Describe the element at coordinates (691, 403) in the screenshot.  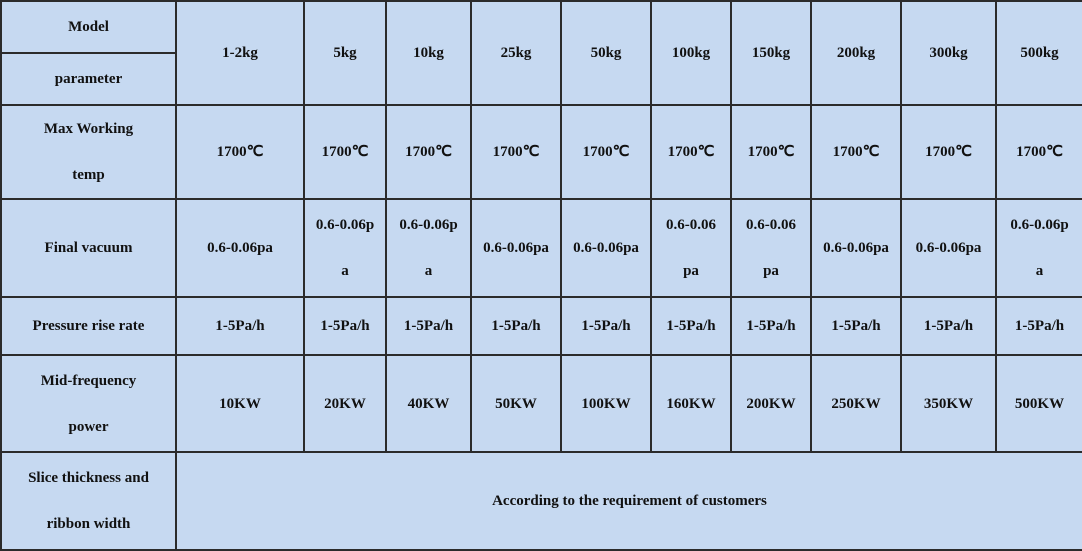
I see `cell: 160KW` at that location.